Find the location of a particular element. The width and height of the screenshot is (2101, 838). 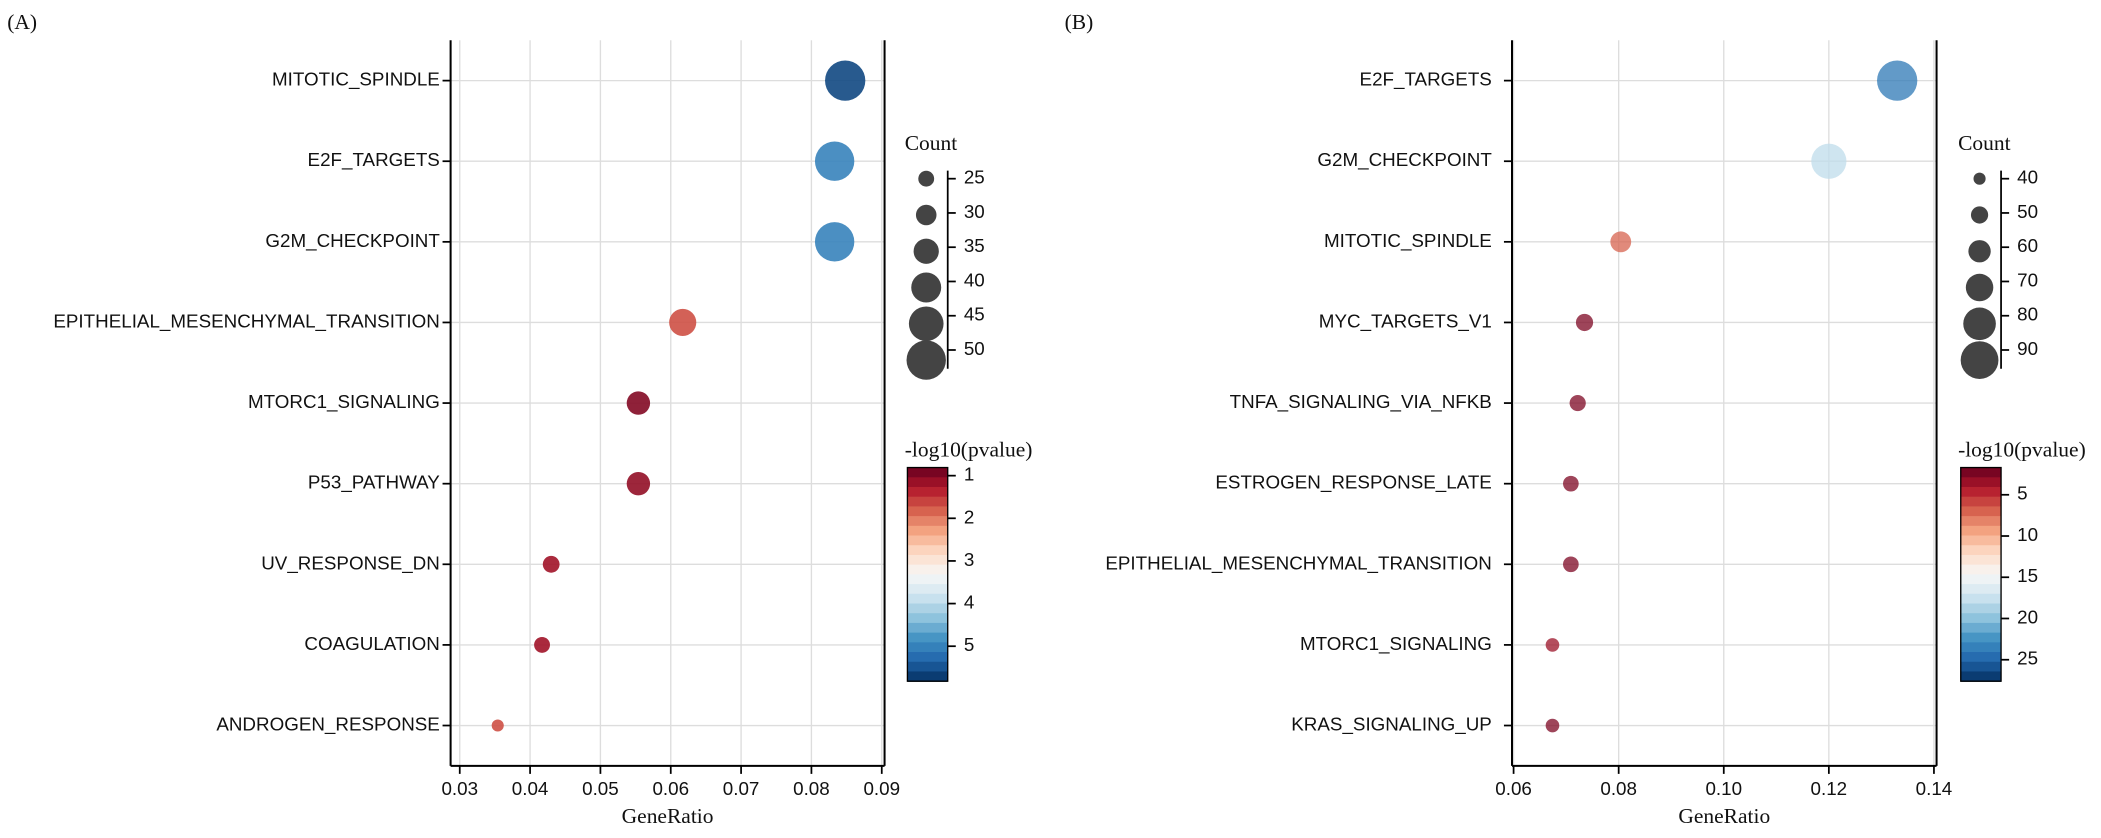

y-tick-label: COAGULATION is located at coordinates (371, 643).